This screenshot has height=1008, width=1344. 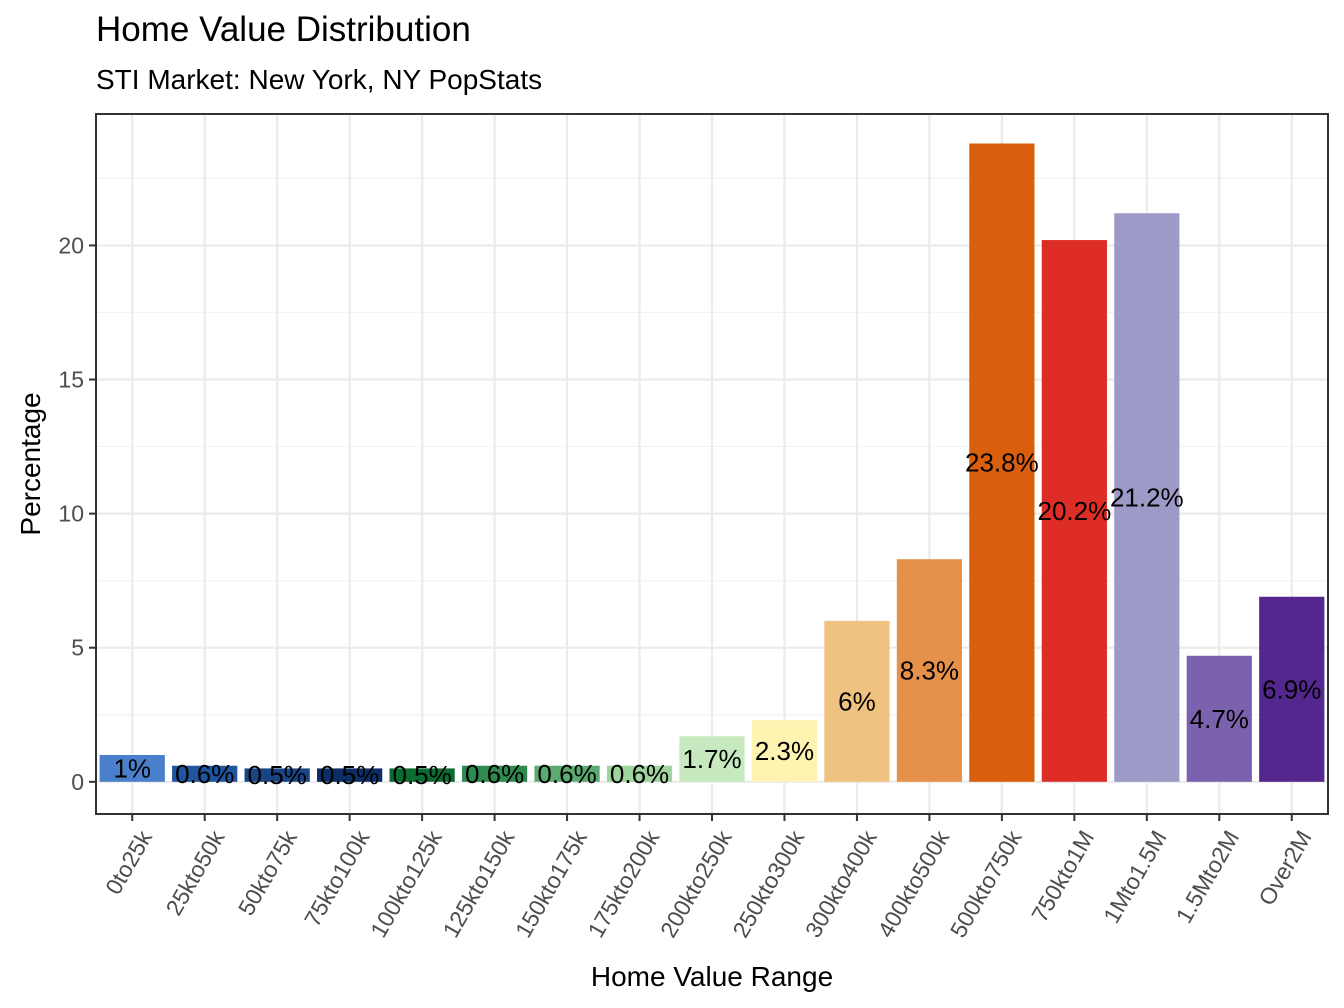 What do you see at coordinates (71, 245) in the screenshot?
I see `y-tick-label: 20` at bounding box center [71, 245].